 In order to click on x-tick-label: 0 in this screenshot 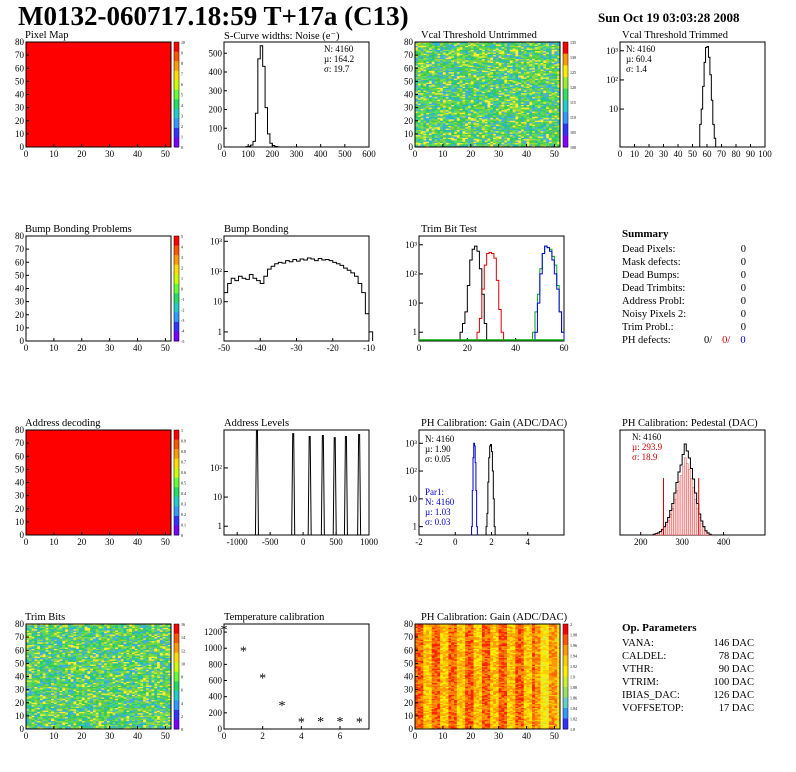, I will do `click(26, 348)`.